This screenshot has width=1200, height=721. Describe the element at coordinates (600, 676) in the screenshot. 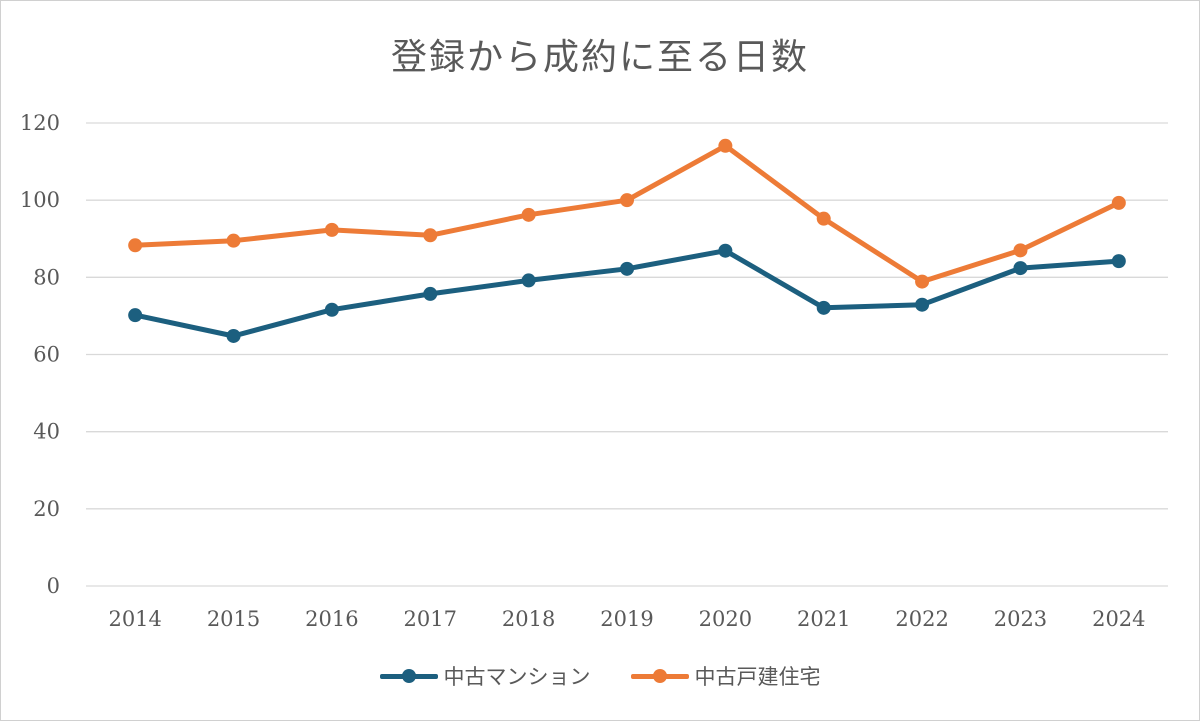

I see `legend: 中古マンション 中古戸建住宅` at that location.